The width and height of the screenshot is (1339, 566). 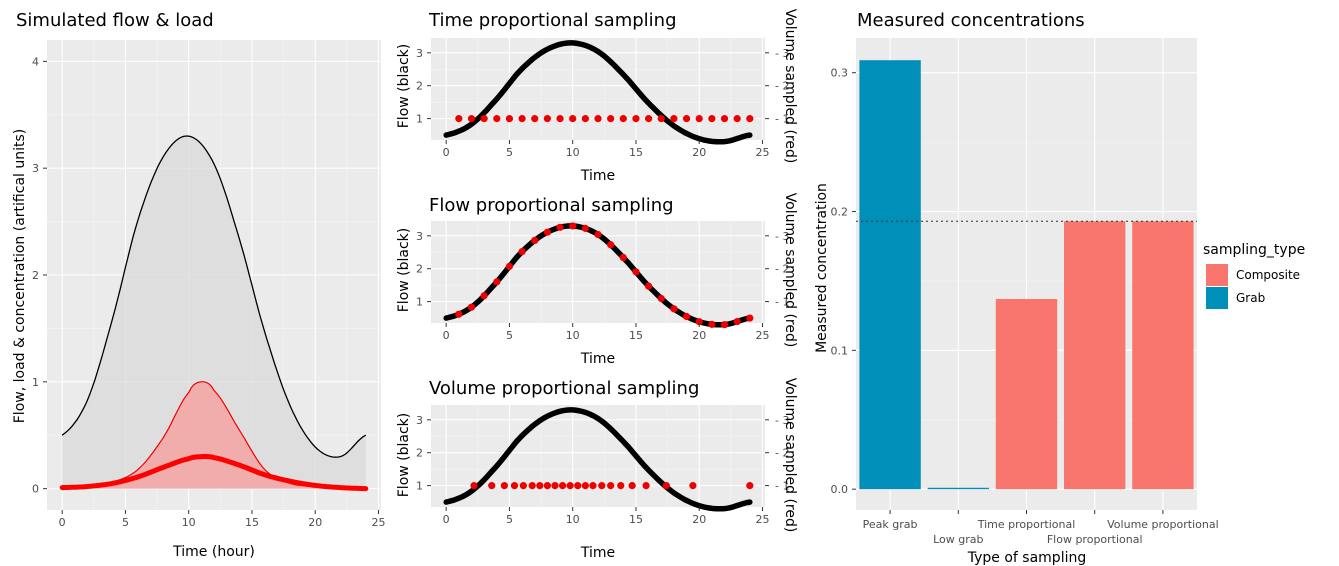 I want to click on flowp-x-tick-label: 20, so click(x=699, y=335).